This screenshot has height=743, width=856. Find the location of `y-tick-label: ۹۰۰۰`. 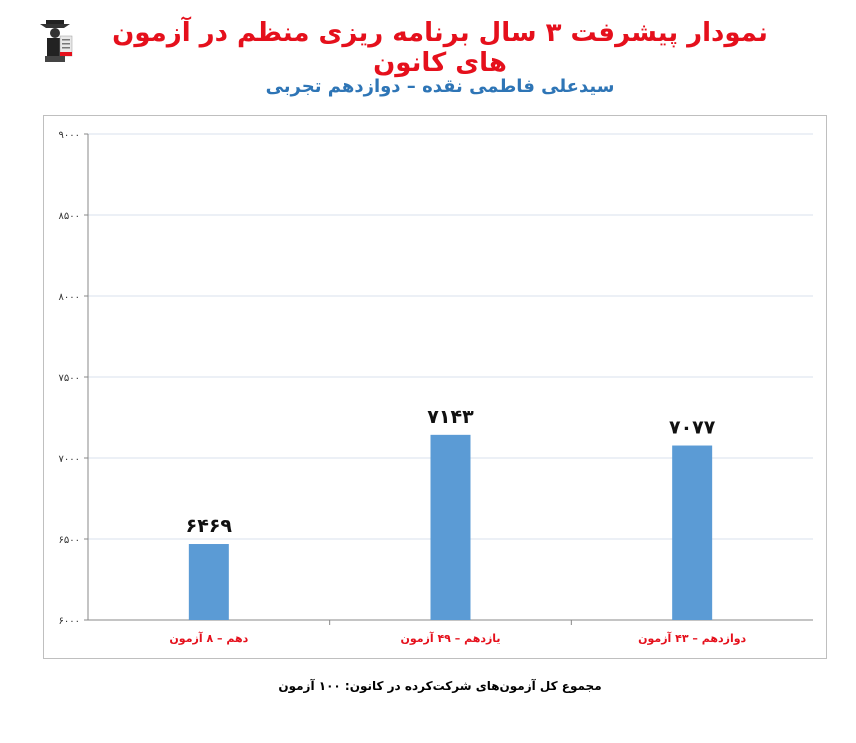

y-tick-label: ۹۰۰۰ is located at coordinates (69, 135).